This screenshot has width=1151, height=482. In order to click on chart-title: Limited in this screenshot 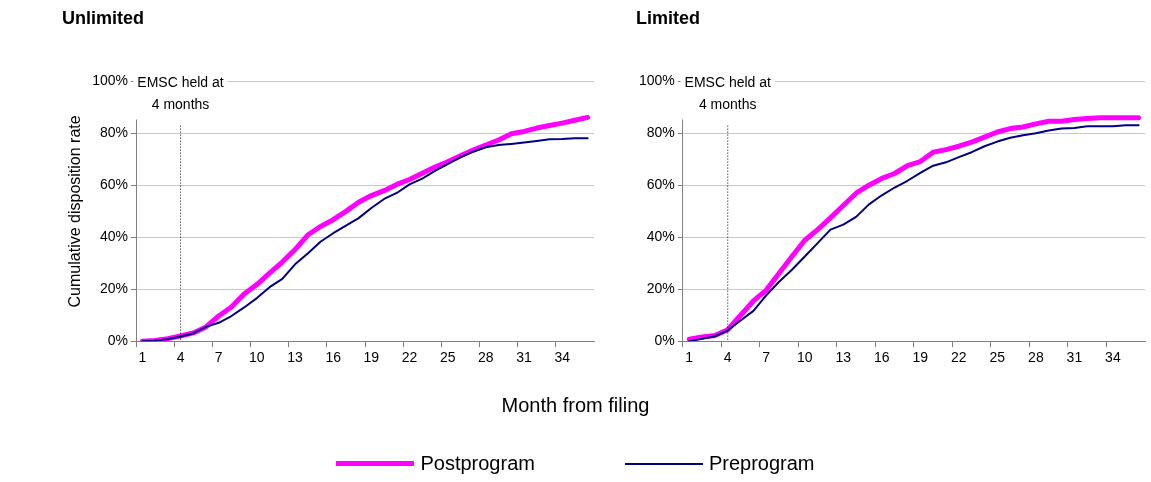, I will do `click(668, 17)`.